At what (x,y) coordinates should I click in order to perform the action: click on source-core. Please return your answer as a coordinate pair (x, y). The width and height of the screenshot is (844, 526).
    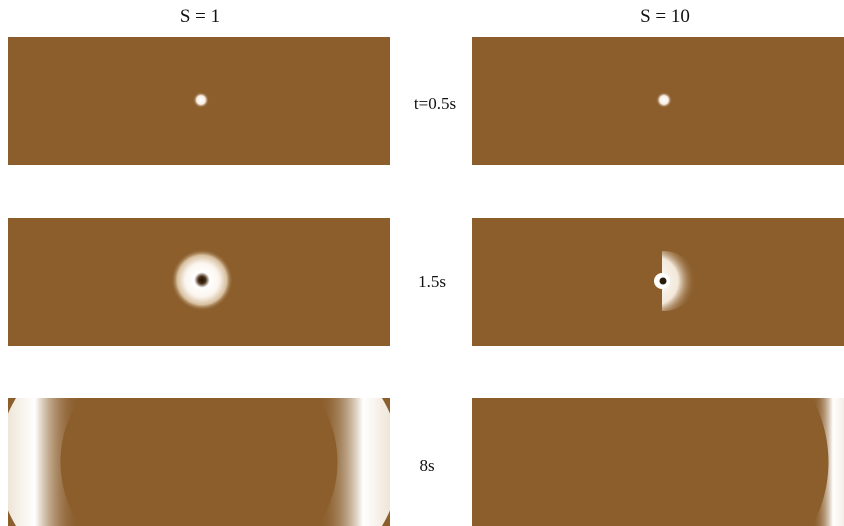
    Looking at the image, I should click on (663, 281).